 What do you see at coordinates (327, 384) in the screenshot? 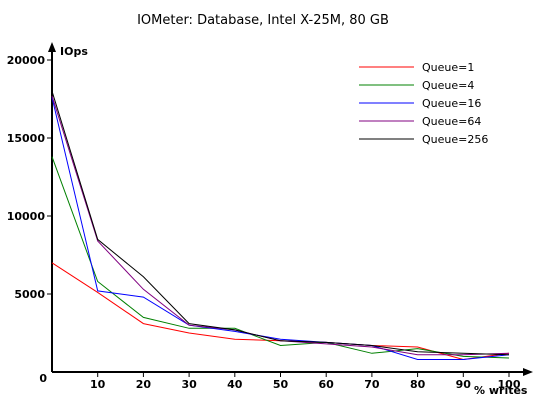
I see `x-tick-label: 60` at bounding box center [327, 384].